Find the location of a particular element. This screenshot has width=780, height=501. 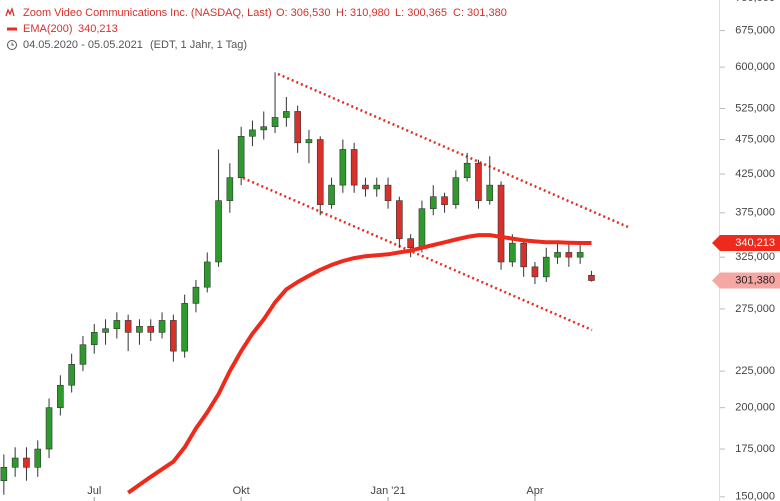

price-tag-label: 340,213 is located at coordinates (755, 243).